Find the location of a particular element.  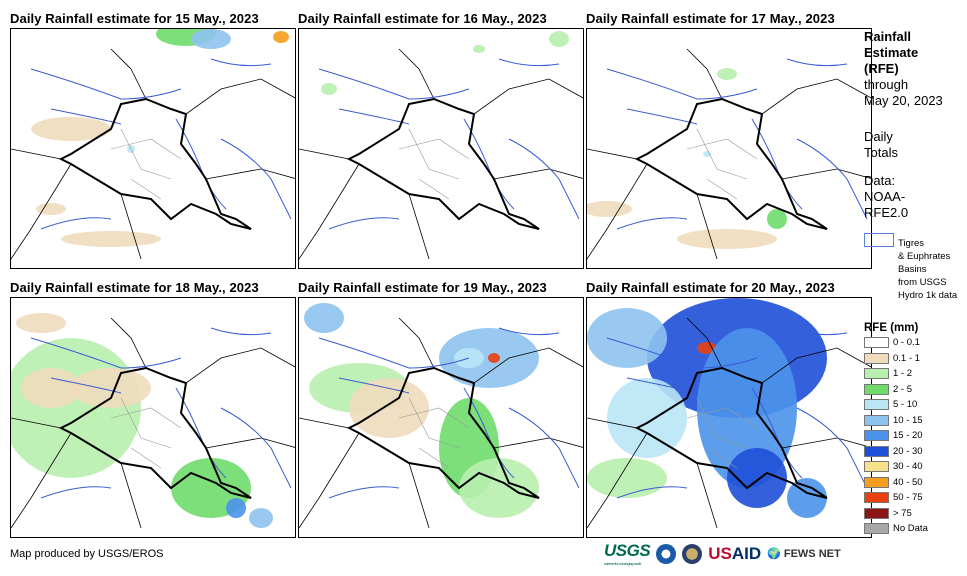

legend-label: 0 - 0.1 is located at coordinates (906, 342).